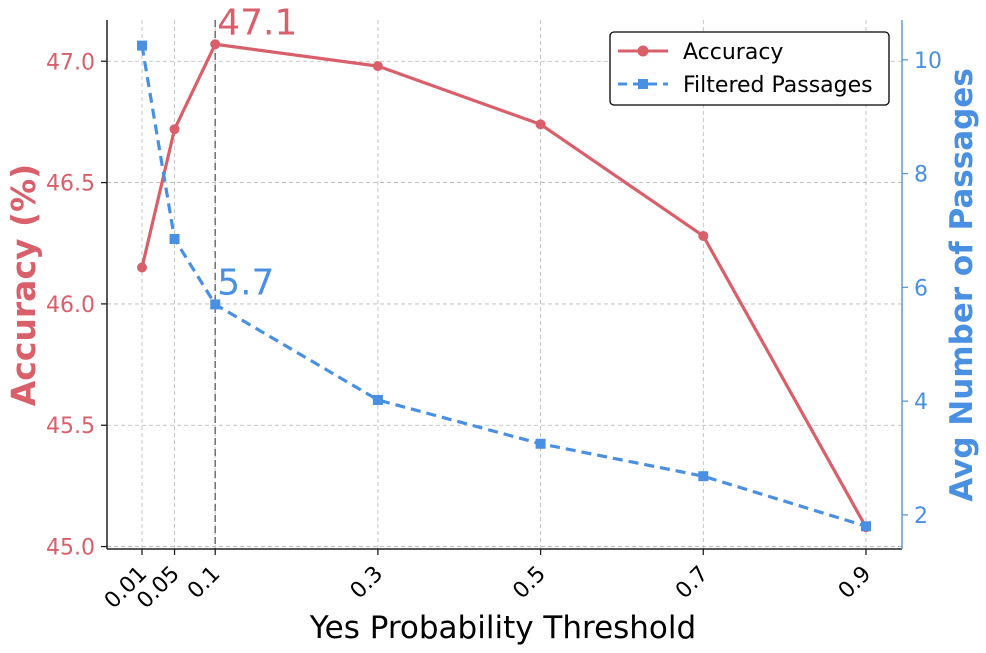 This screenshot has width=986, height=653. I want to click on left-y-axis-label: Accuracy (%), so click(23, 285).